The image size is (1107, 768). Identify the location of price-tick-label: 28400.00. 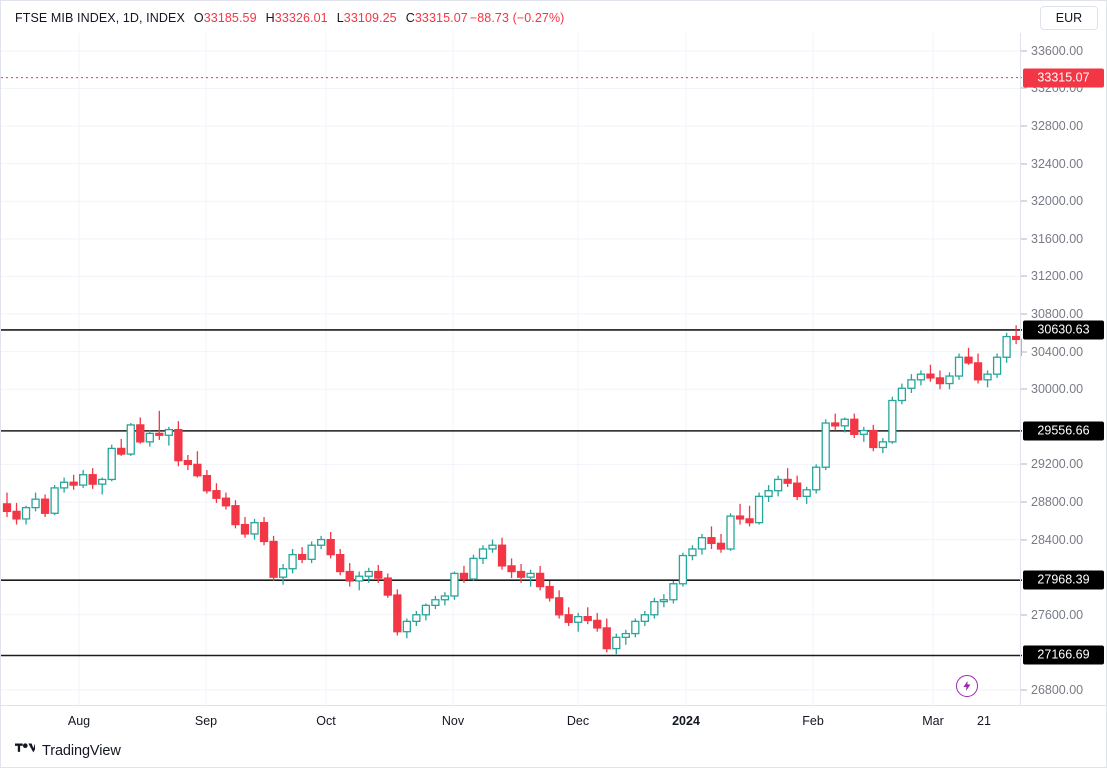
(1057, 539).